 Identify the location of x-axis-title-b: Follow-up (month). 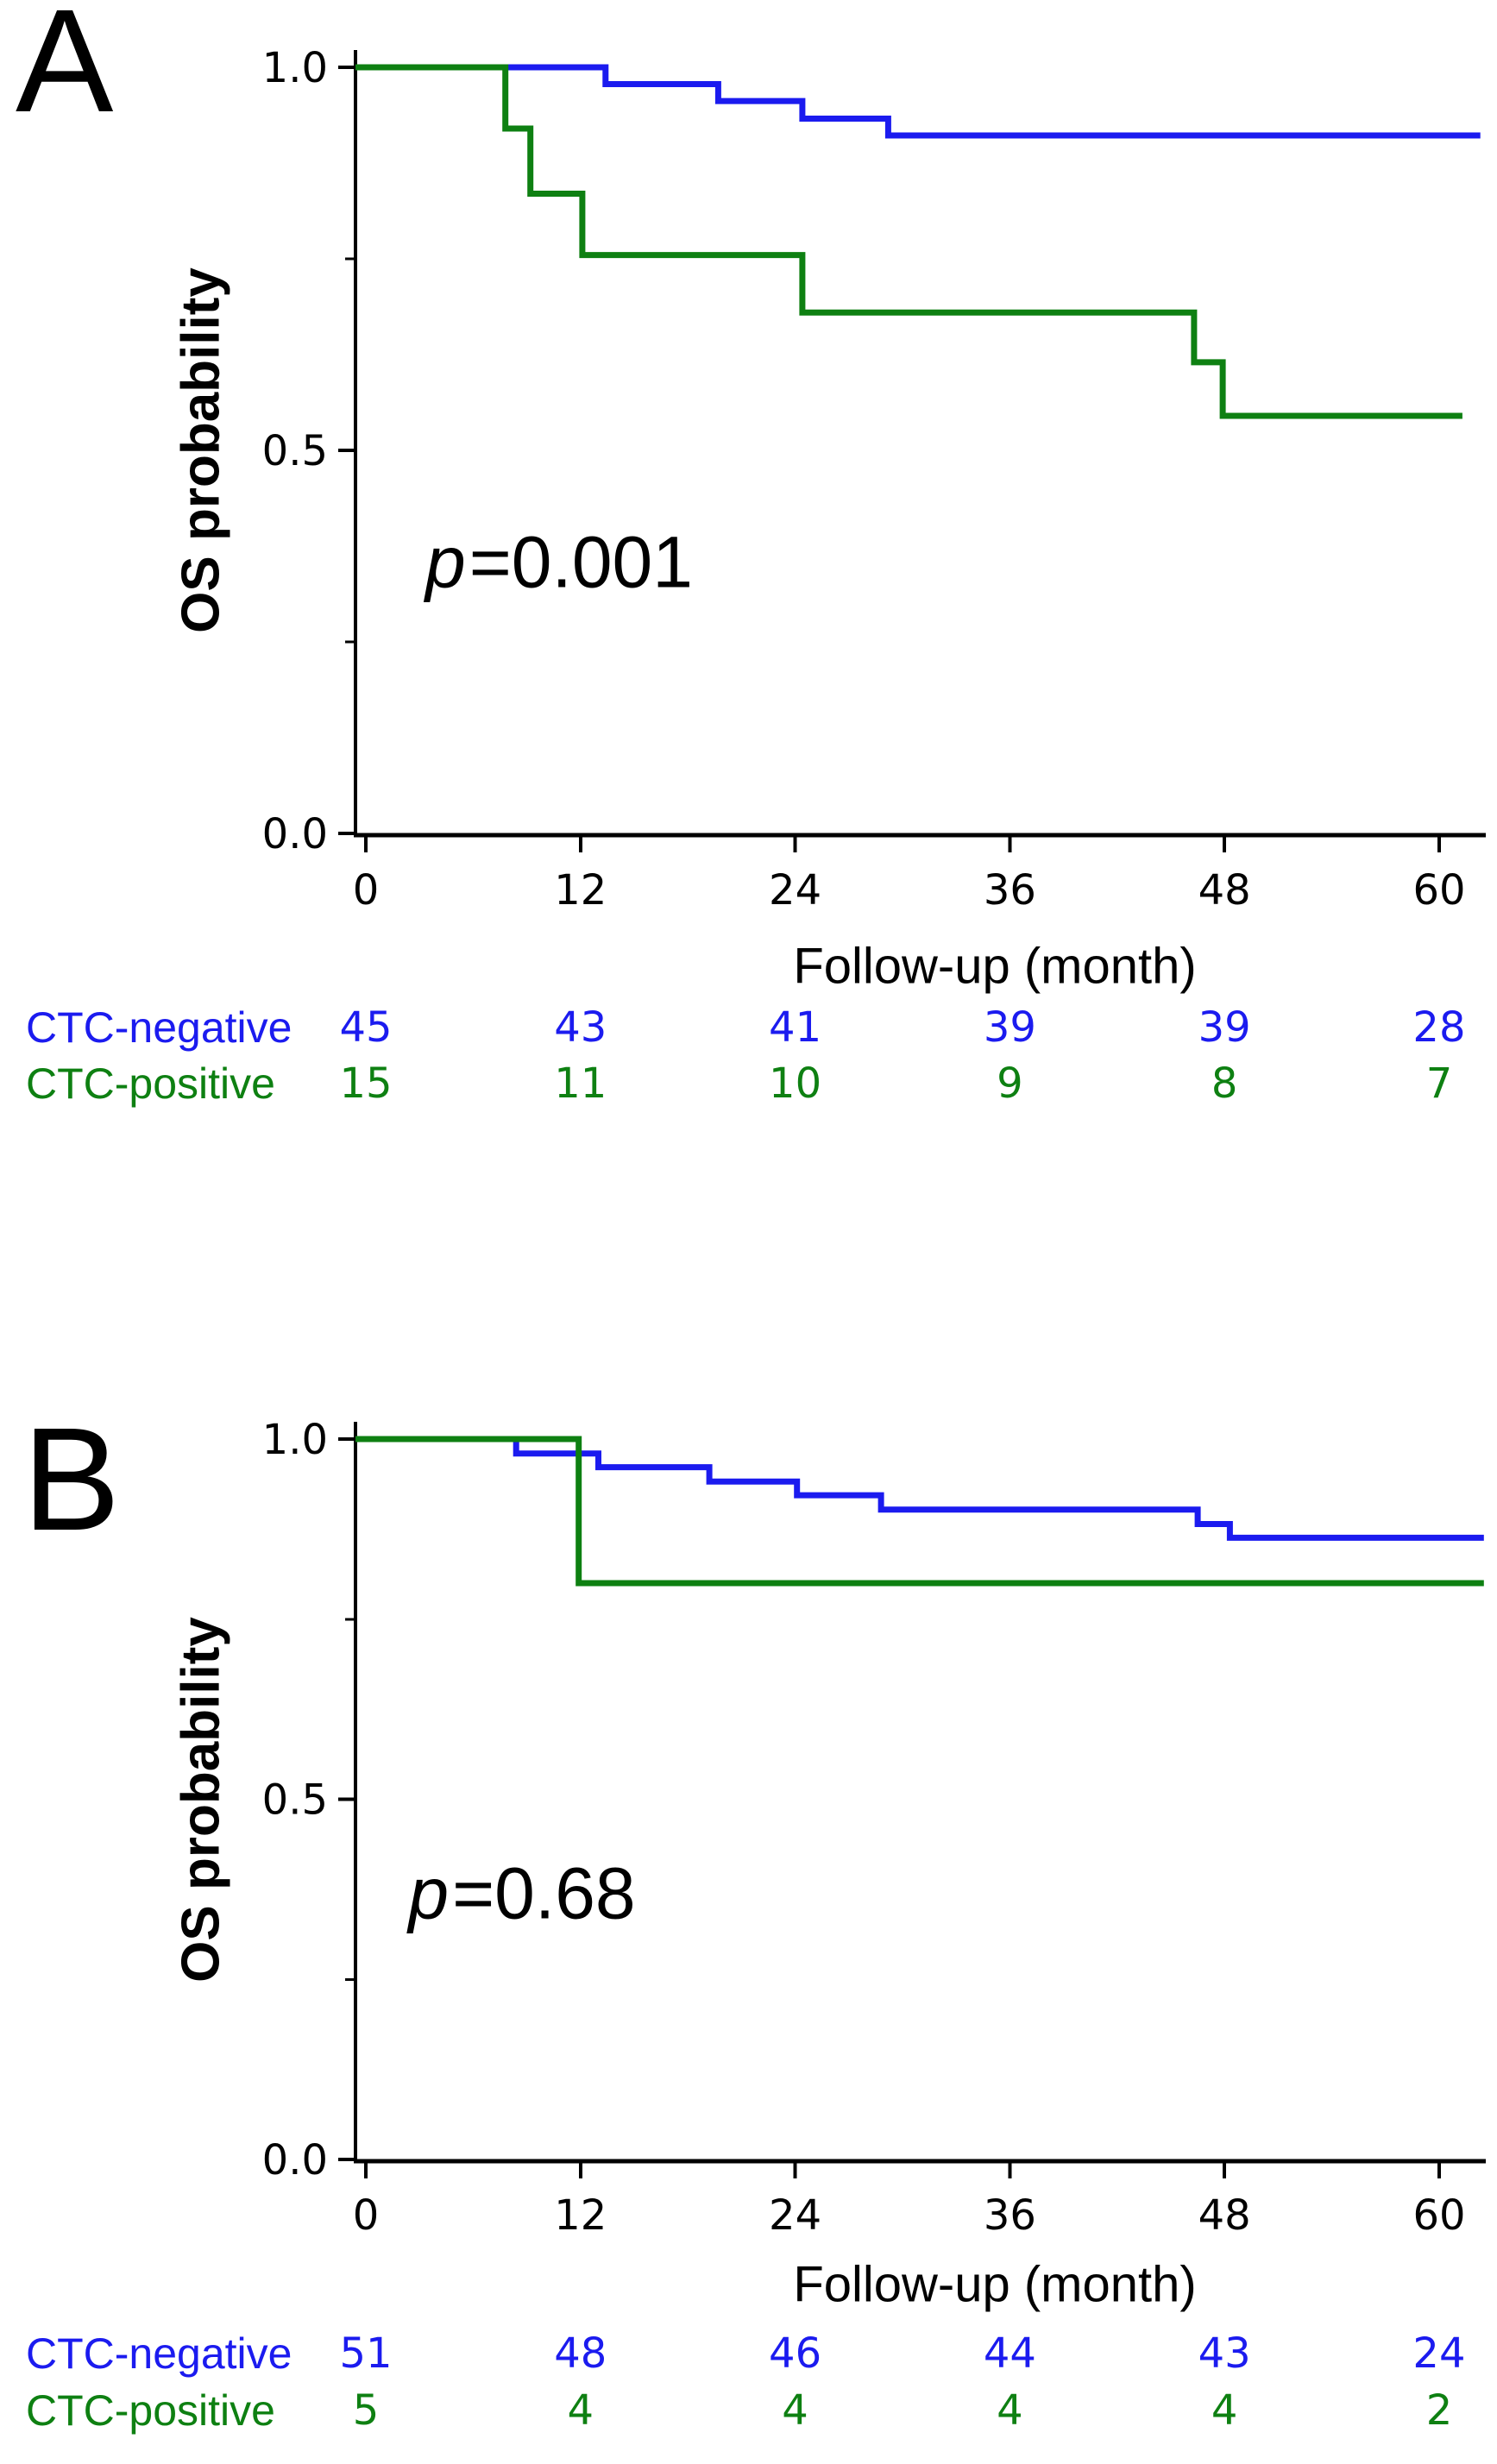
(995, 2285).